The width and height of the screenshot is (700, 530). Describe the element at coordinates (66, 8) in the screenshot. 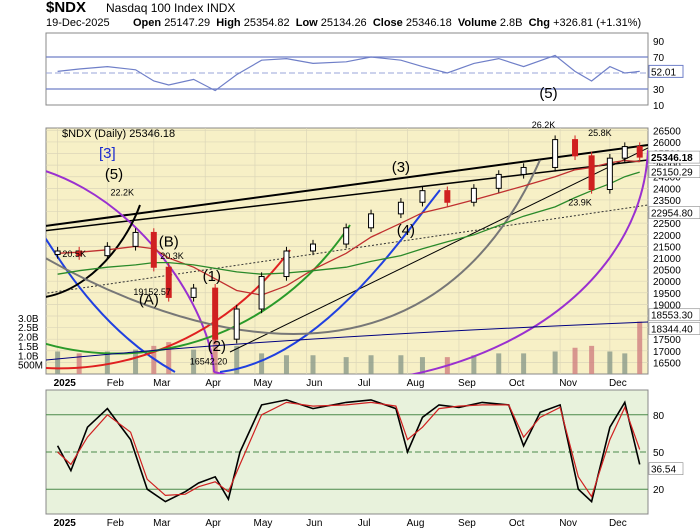

I see `chart-symbol: $NDX` at that location.